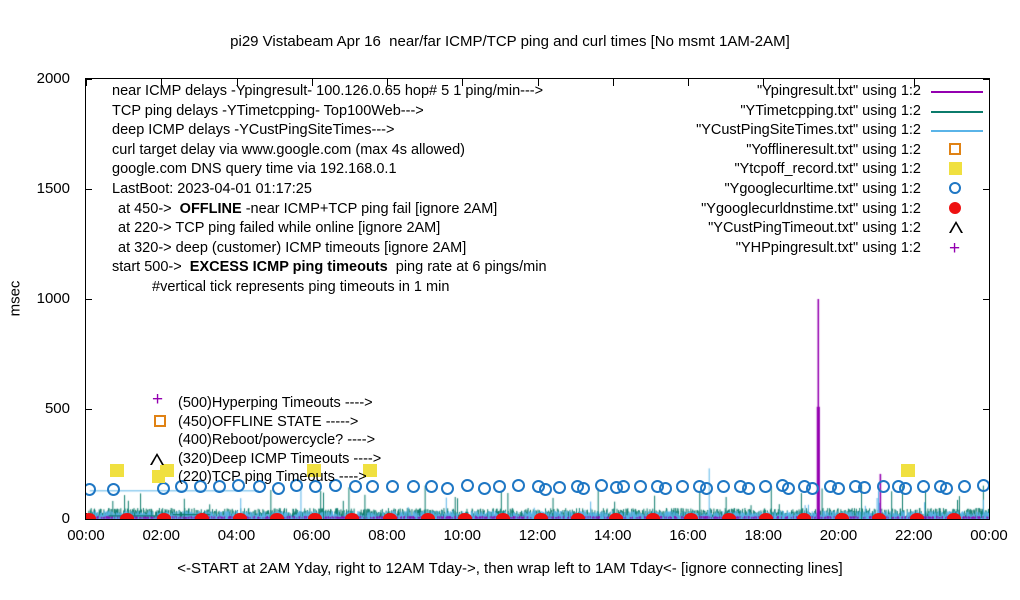  I want to click on triangle-open-icon, so click(157, 458).